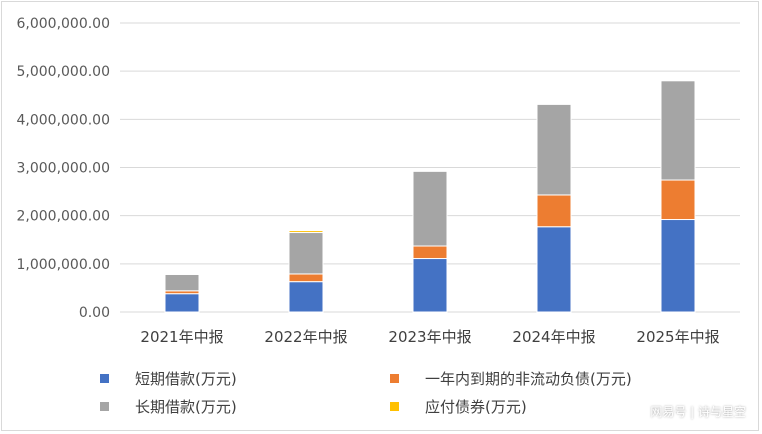  Describe the element at coordinates (394, 406) in the screenshot. I see `legend-swatch-yellow` at that location.